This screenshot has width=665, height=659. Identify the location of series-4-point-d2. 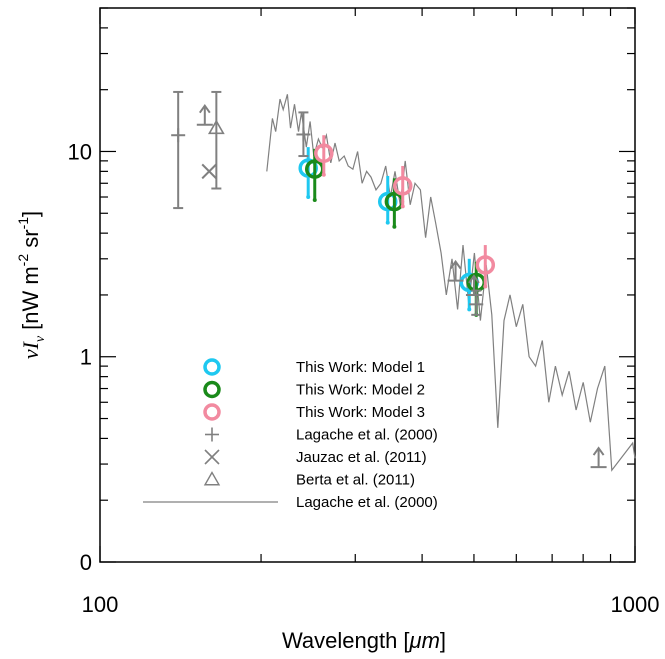
(209, 171).